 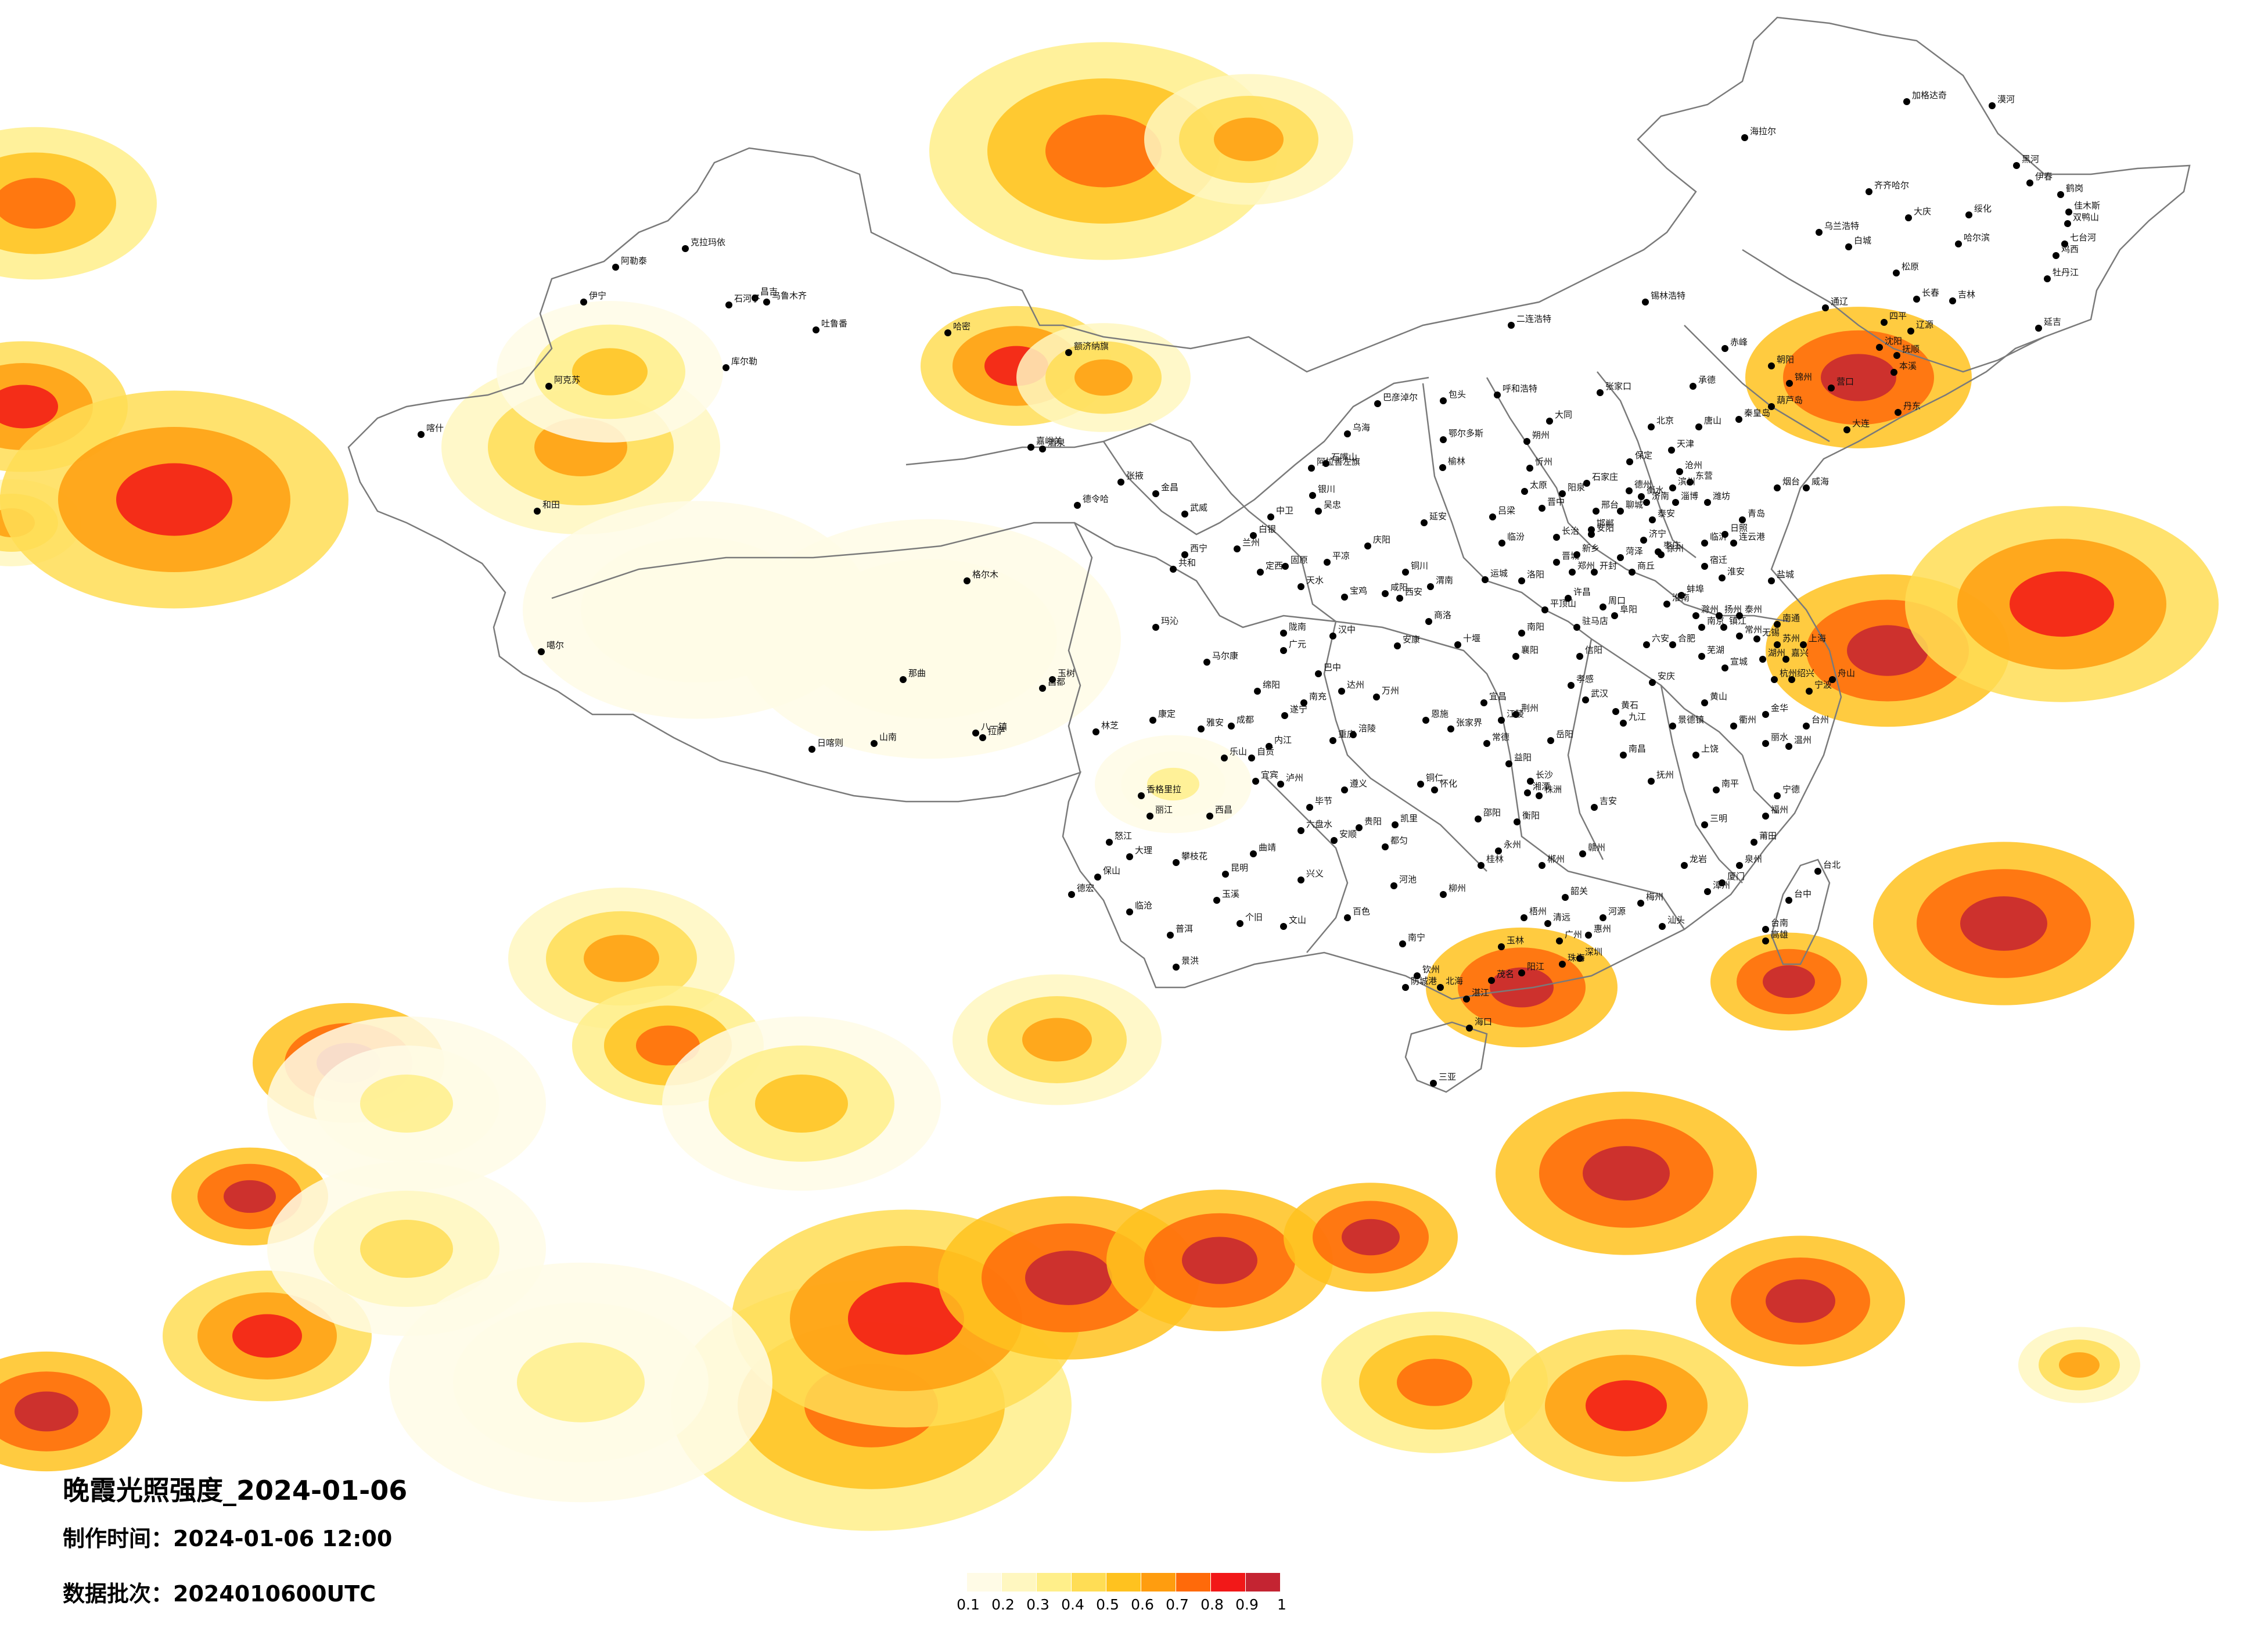 What do you see at coordinates (1726, 785) in the screenshot?
I see `city-marker: 南平` at bounding box center [1726, 785].